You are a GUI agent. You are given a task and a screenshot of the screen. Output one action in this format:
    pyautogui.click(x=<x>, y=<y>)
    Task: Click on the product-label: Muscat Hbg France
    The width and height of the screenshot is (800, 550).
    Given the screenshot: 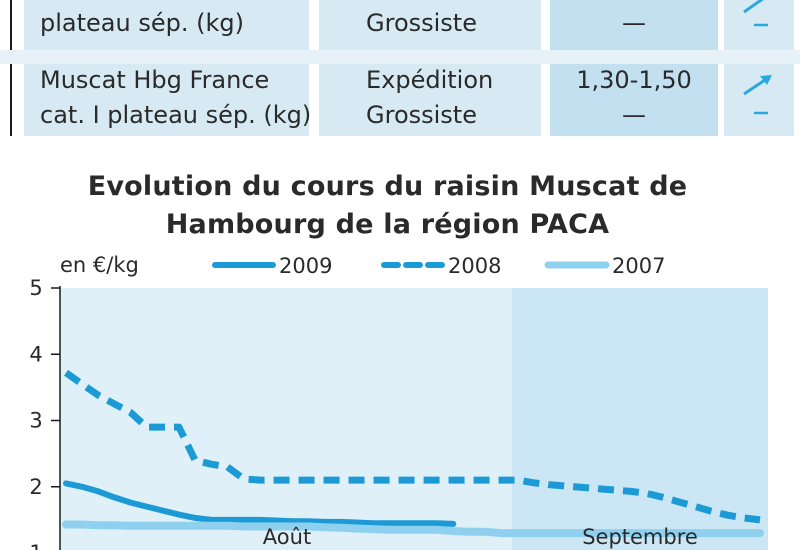 What is the action you would take?
    pyautogui.click(x=155, y=80)
    